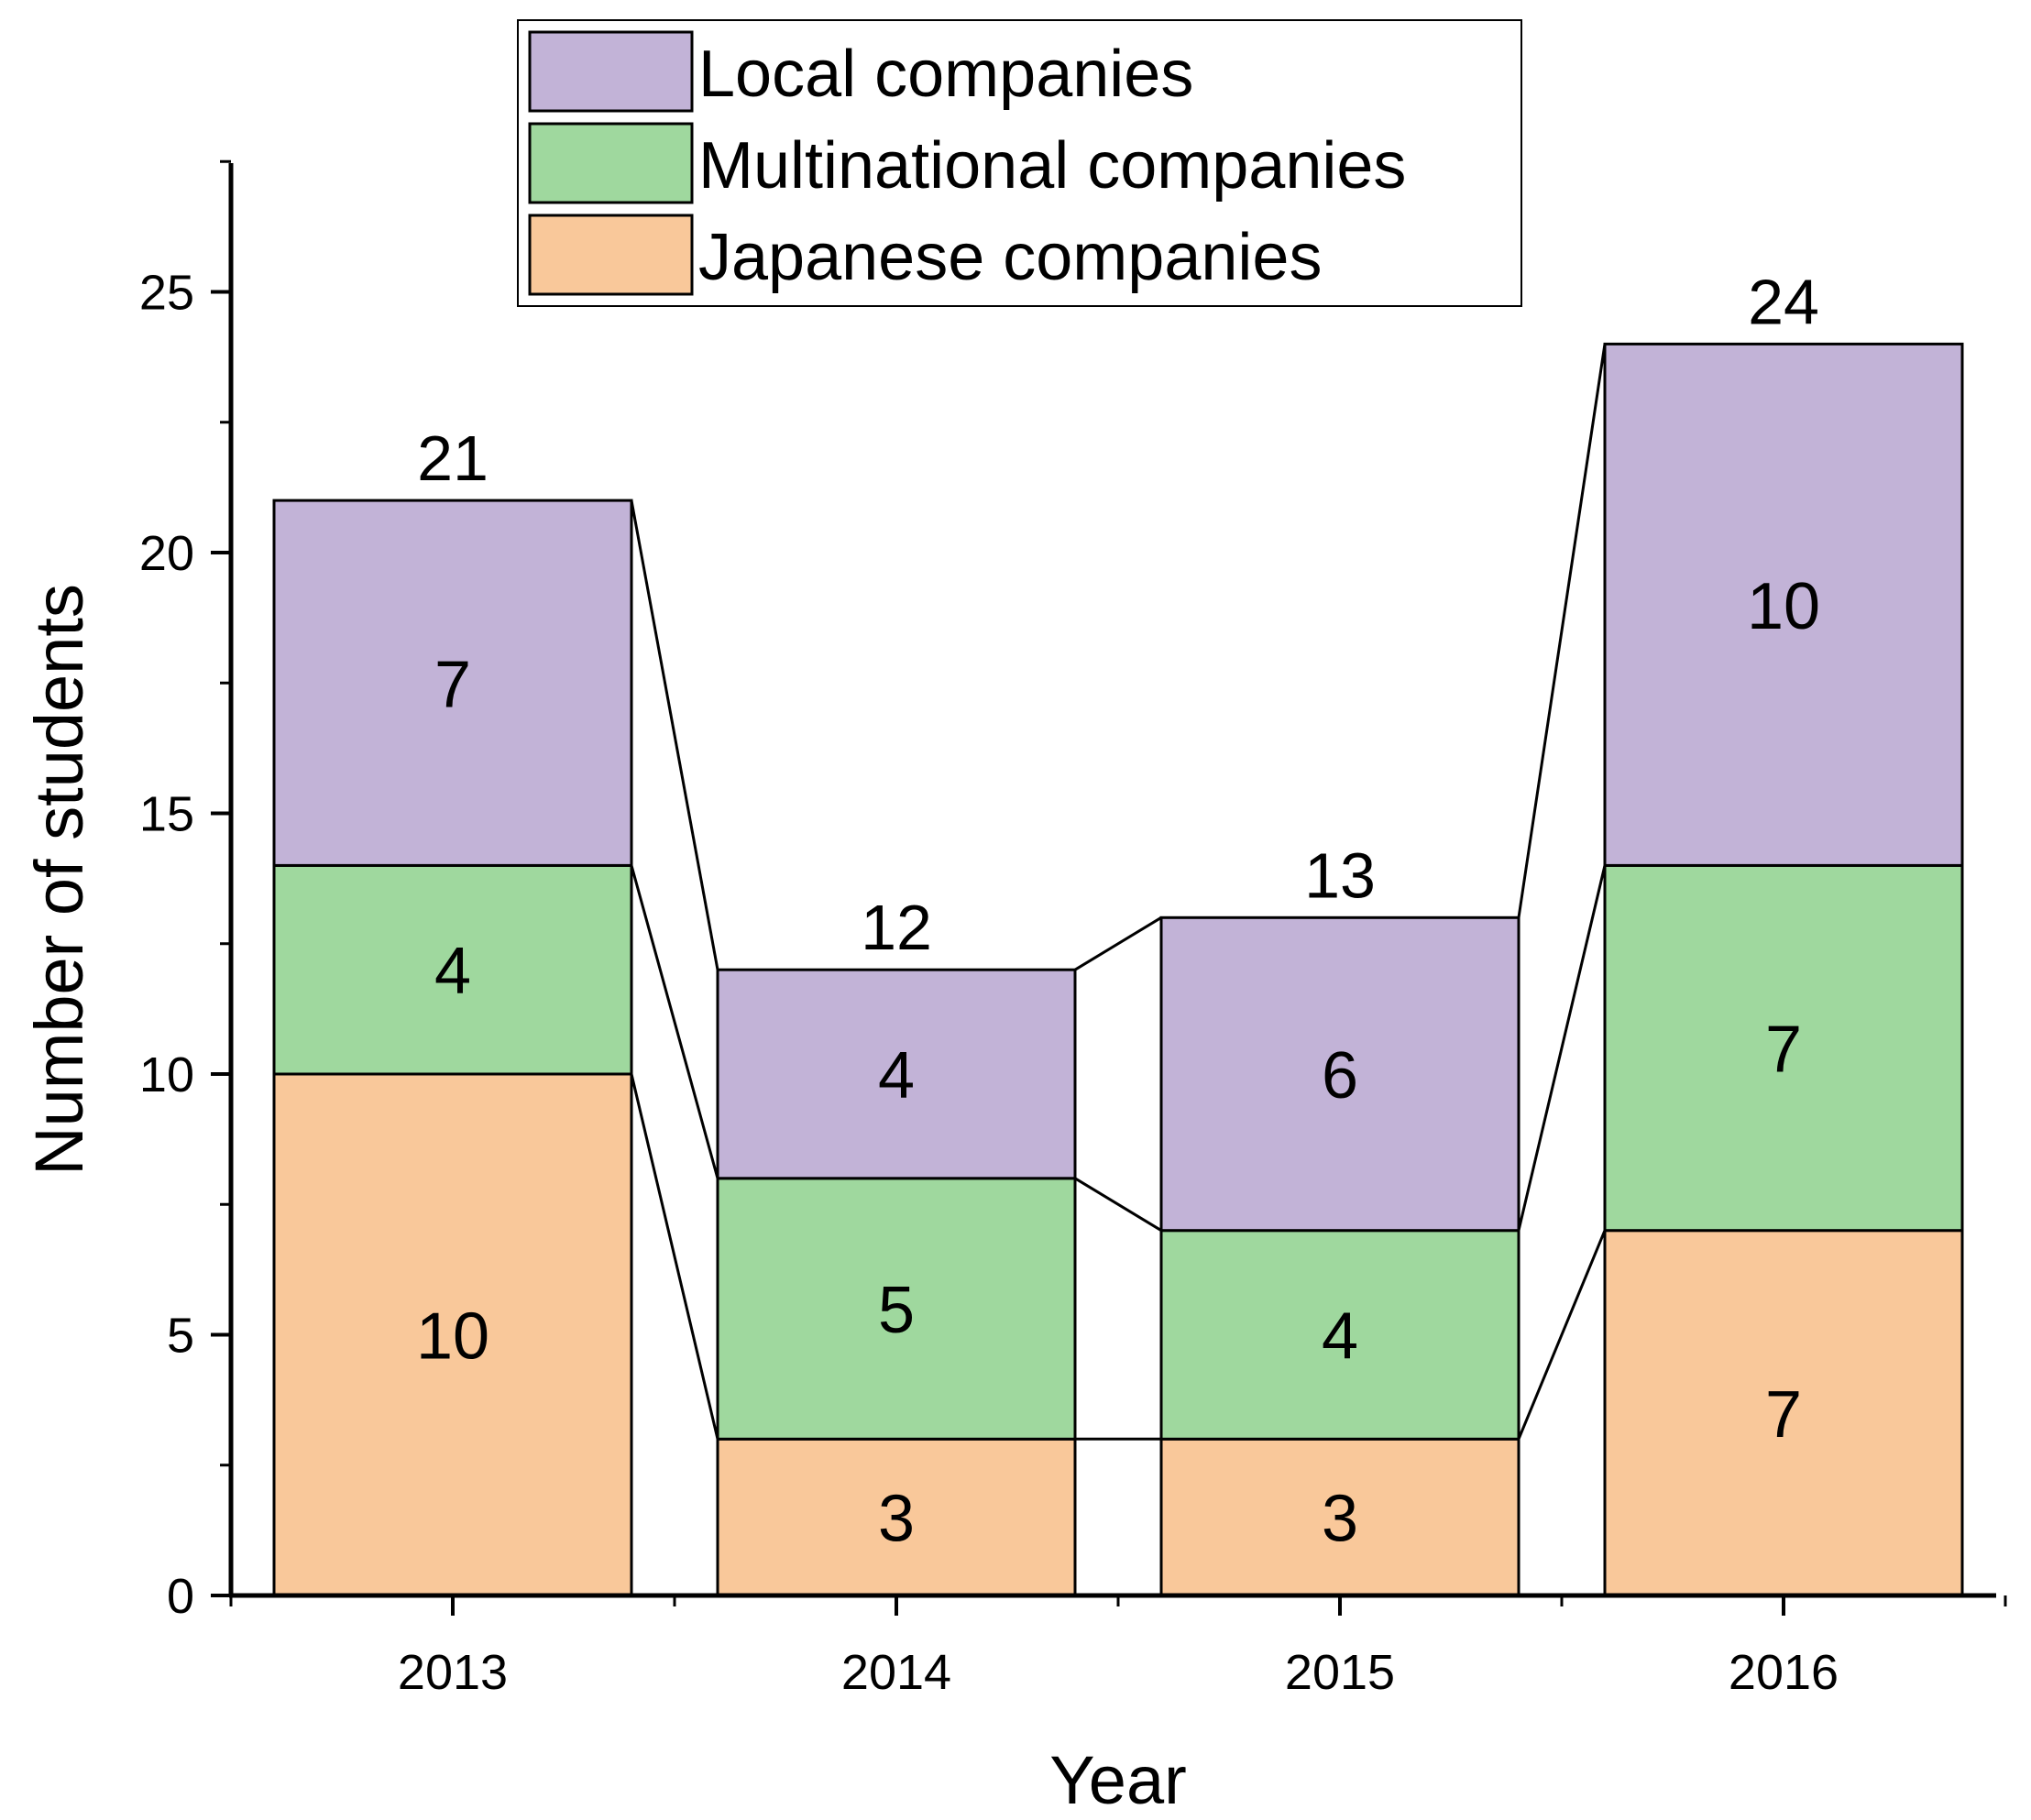 This screenshot has height=1820, width=2031. Describe the element at coordinates (167, 814) in the screenshot. I see `y-tick-label-15: 15` at that location.